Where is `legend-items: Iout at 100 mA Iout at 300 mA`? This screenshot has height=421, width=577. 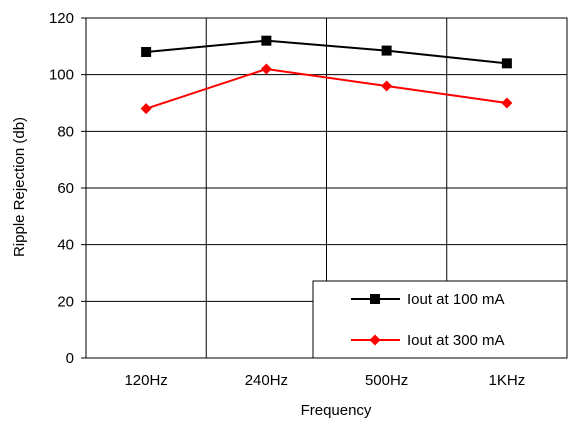 legend-items: Iout at 100 mA Iout at 300 mA is located at coordinates (428, 320).